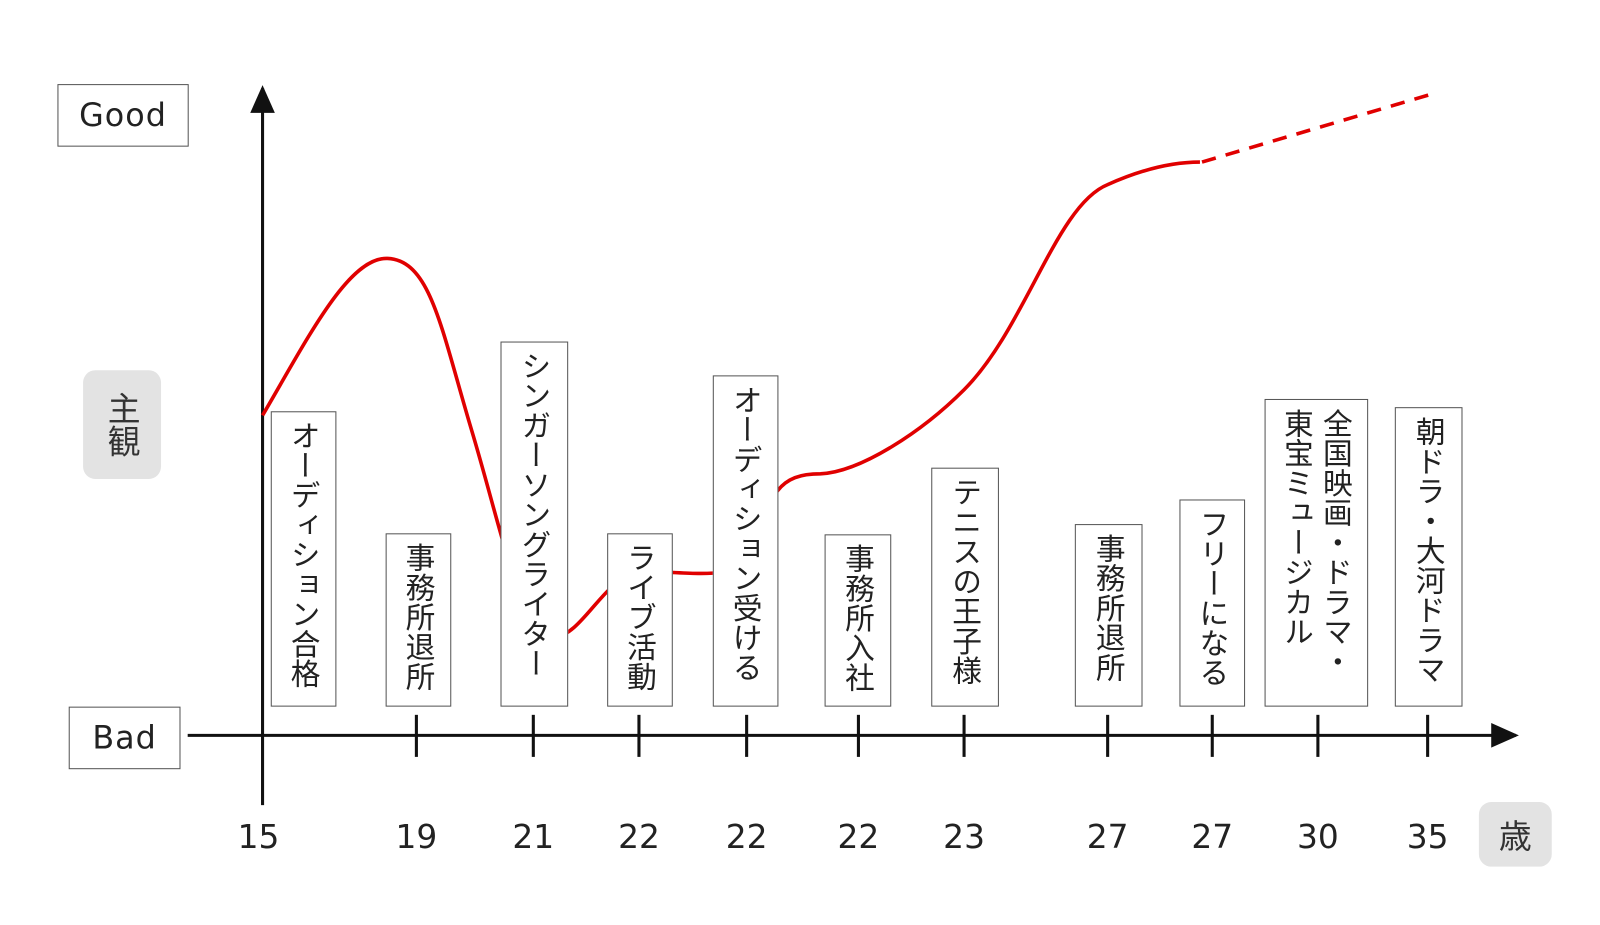 Image resolution: width=1600 pixels, height=925 pixels. I want to click on age-label: 23, so click(964, 837).